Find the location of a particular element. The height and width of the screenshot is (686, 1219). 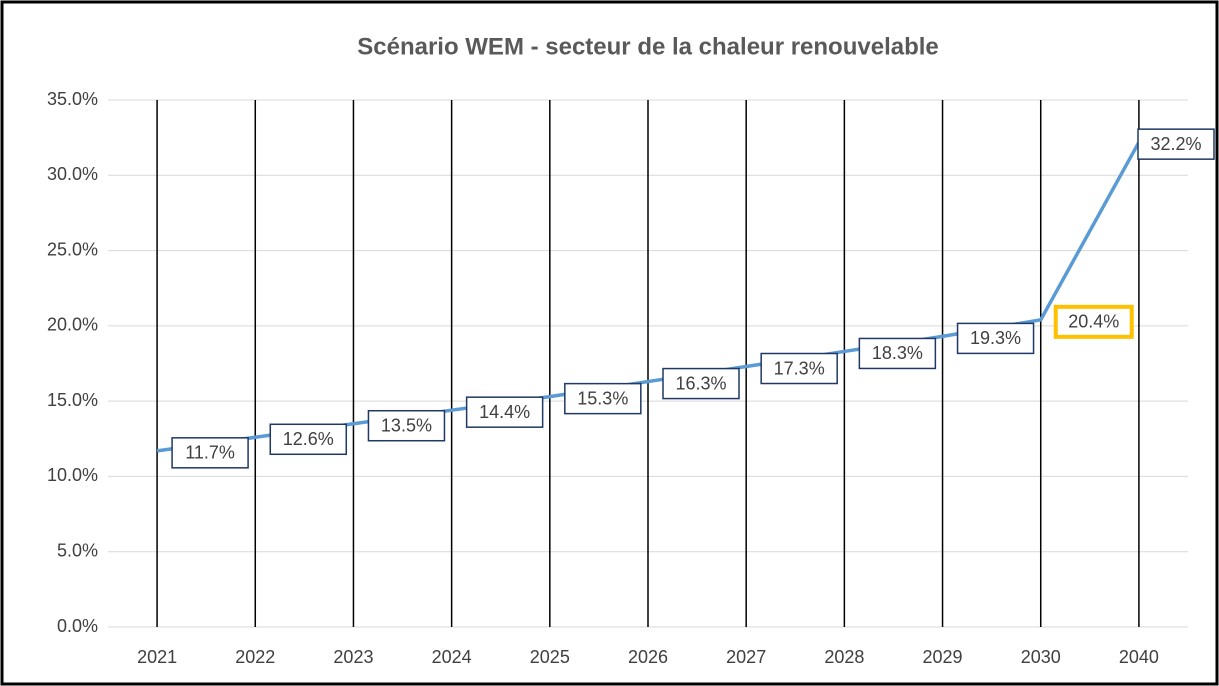

x-tick-label: 2028 is located at coordinates (844, 657).